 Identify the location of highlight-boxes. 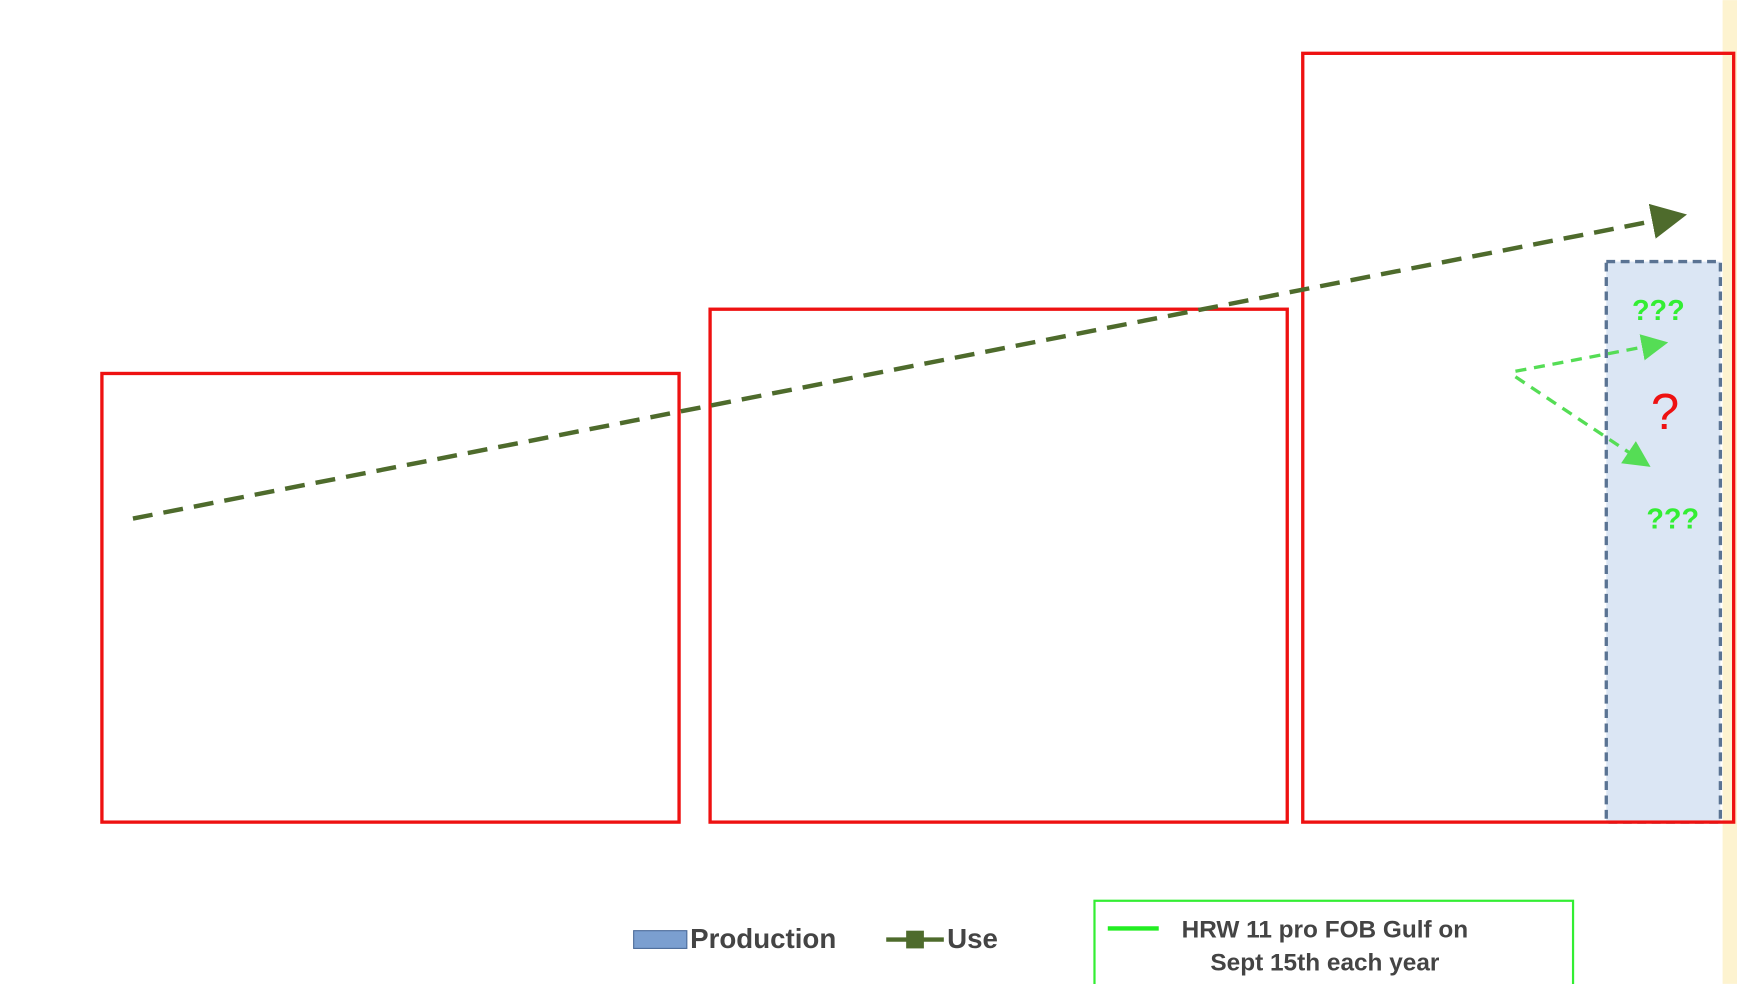
(1663, 541).